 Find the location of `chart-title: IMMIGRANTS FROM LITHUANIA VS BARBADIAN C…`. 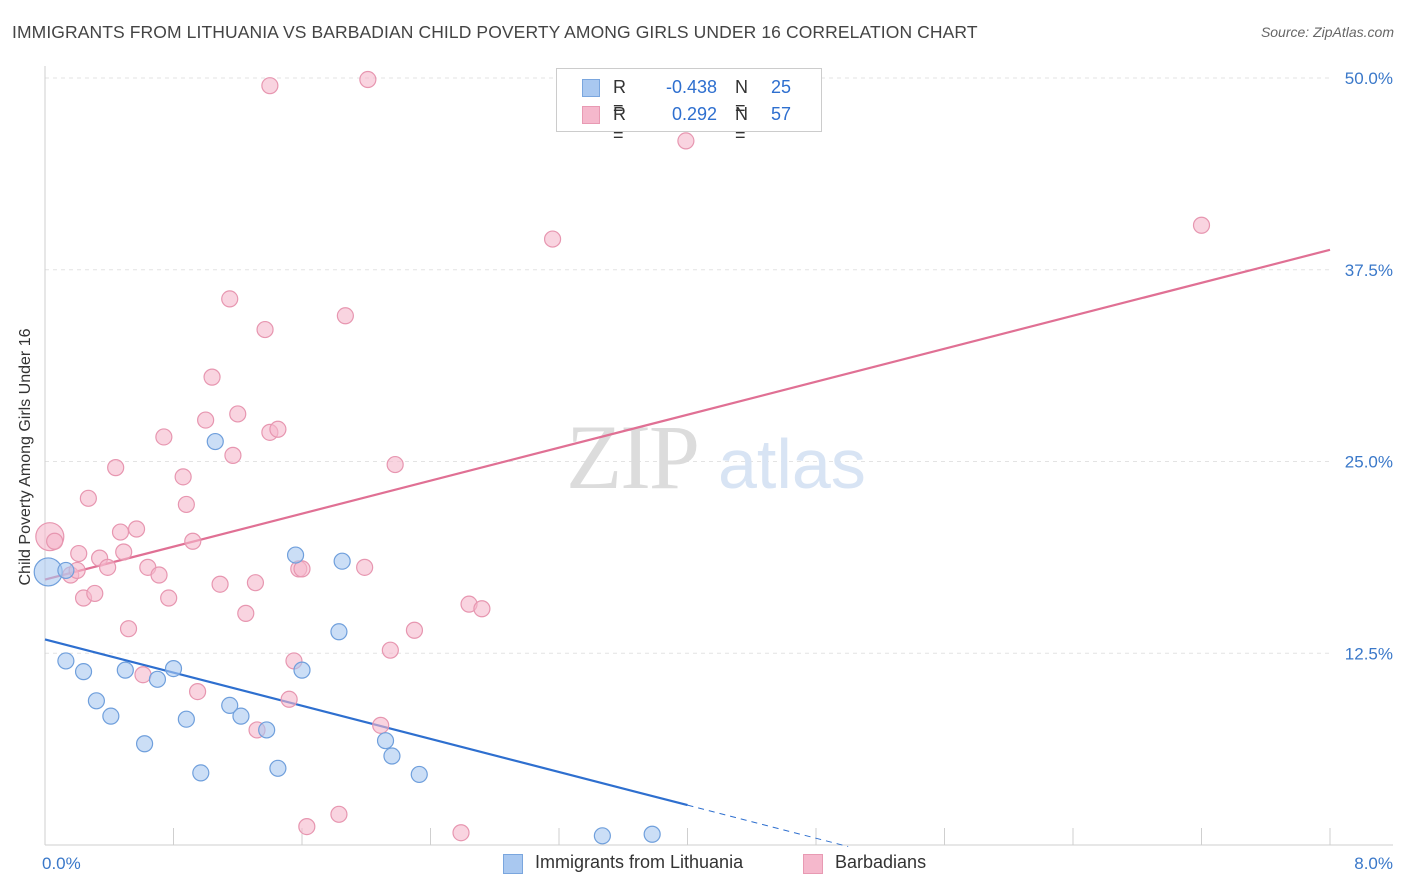

chart-title: IMMIGRANTS FROM LITHUANIA VS BARBADIAN C… is located at coordinates (495, 32).